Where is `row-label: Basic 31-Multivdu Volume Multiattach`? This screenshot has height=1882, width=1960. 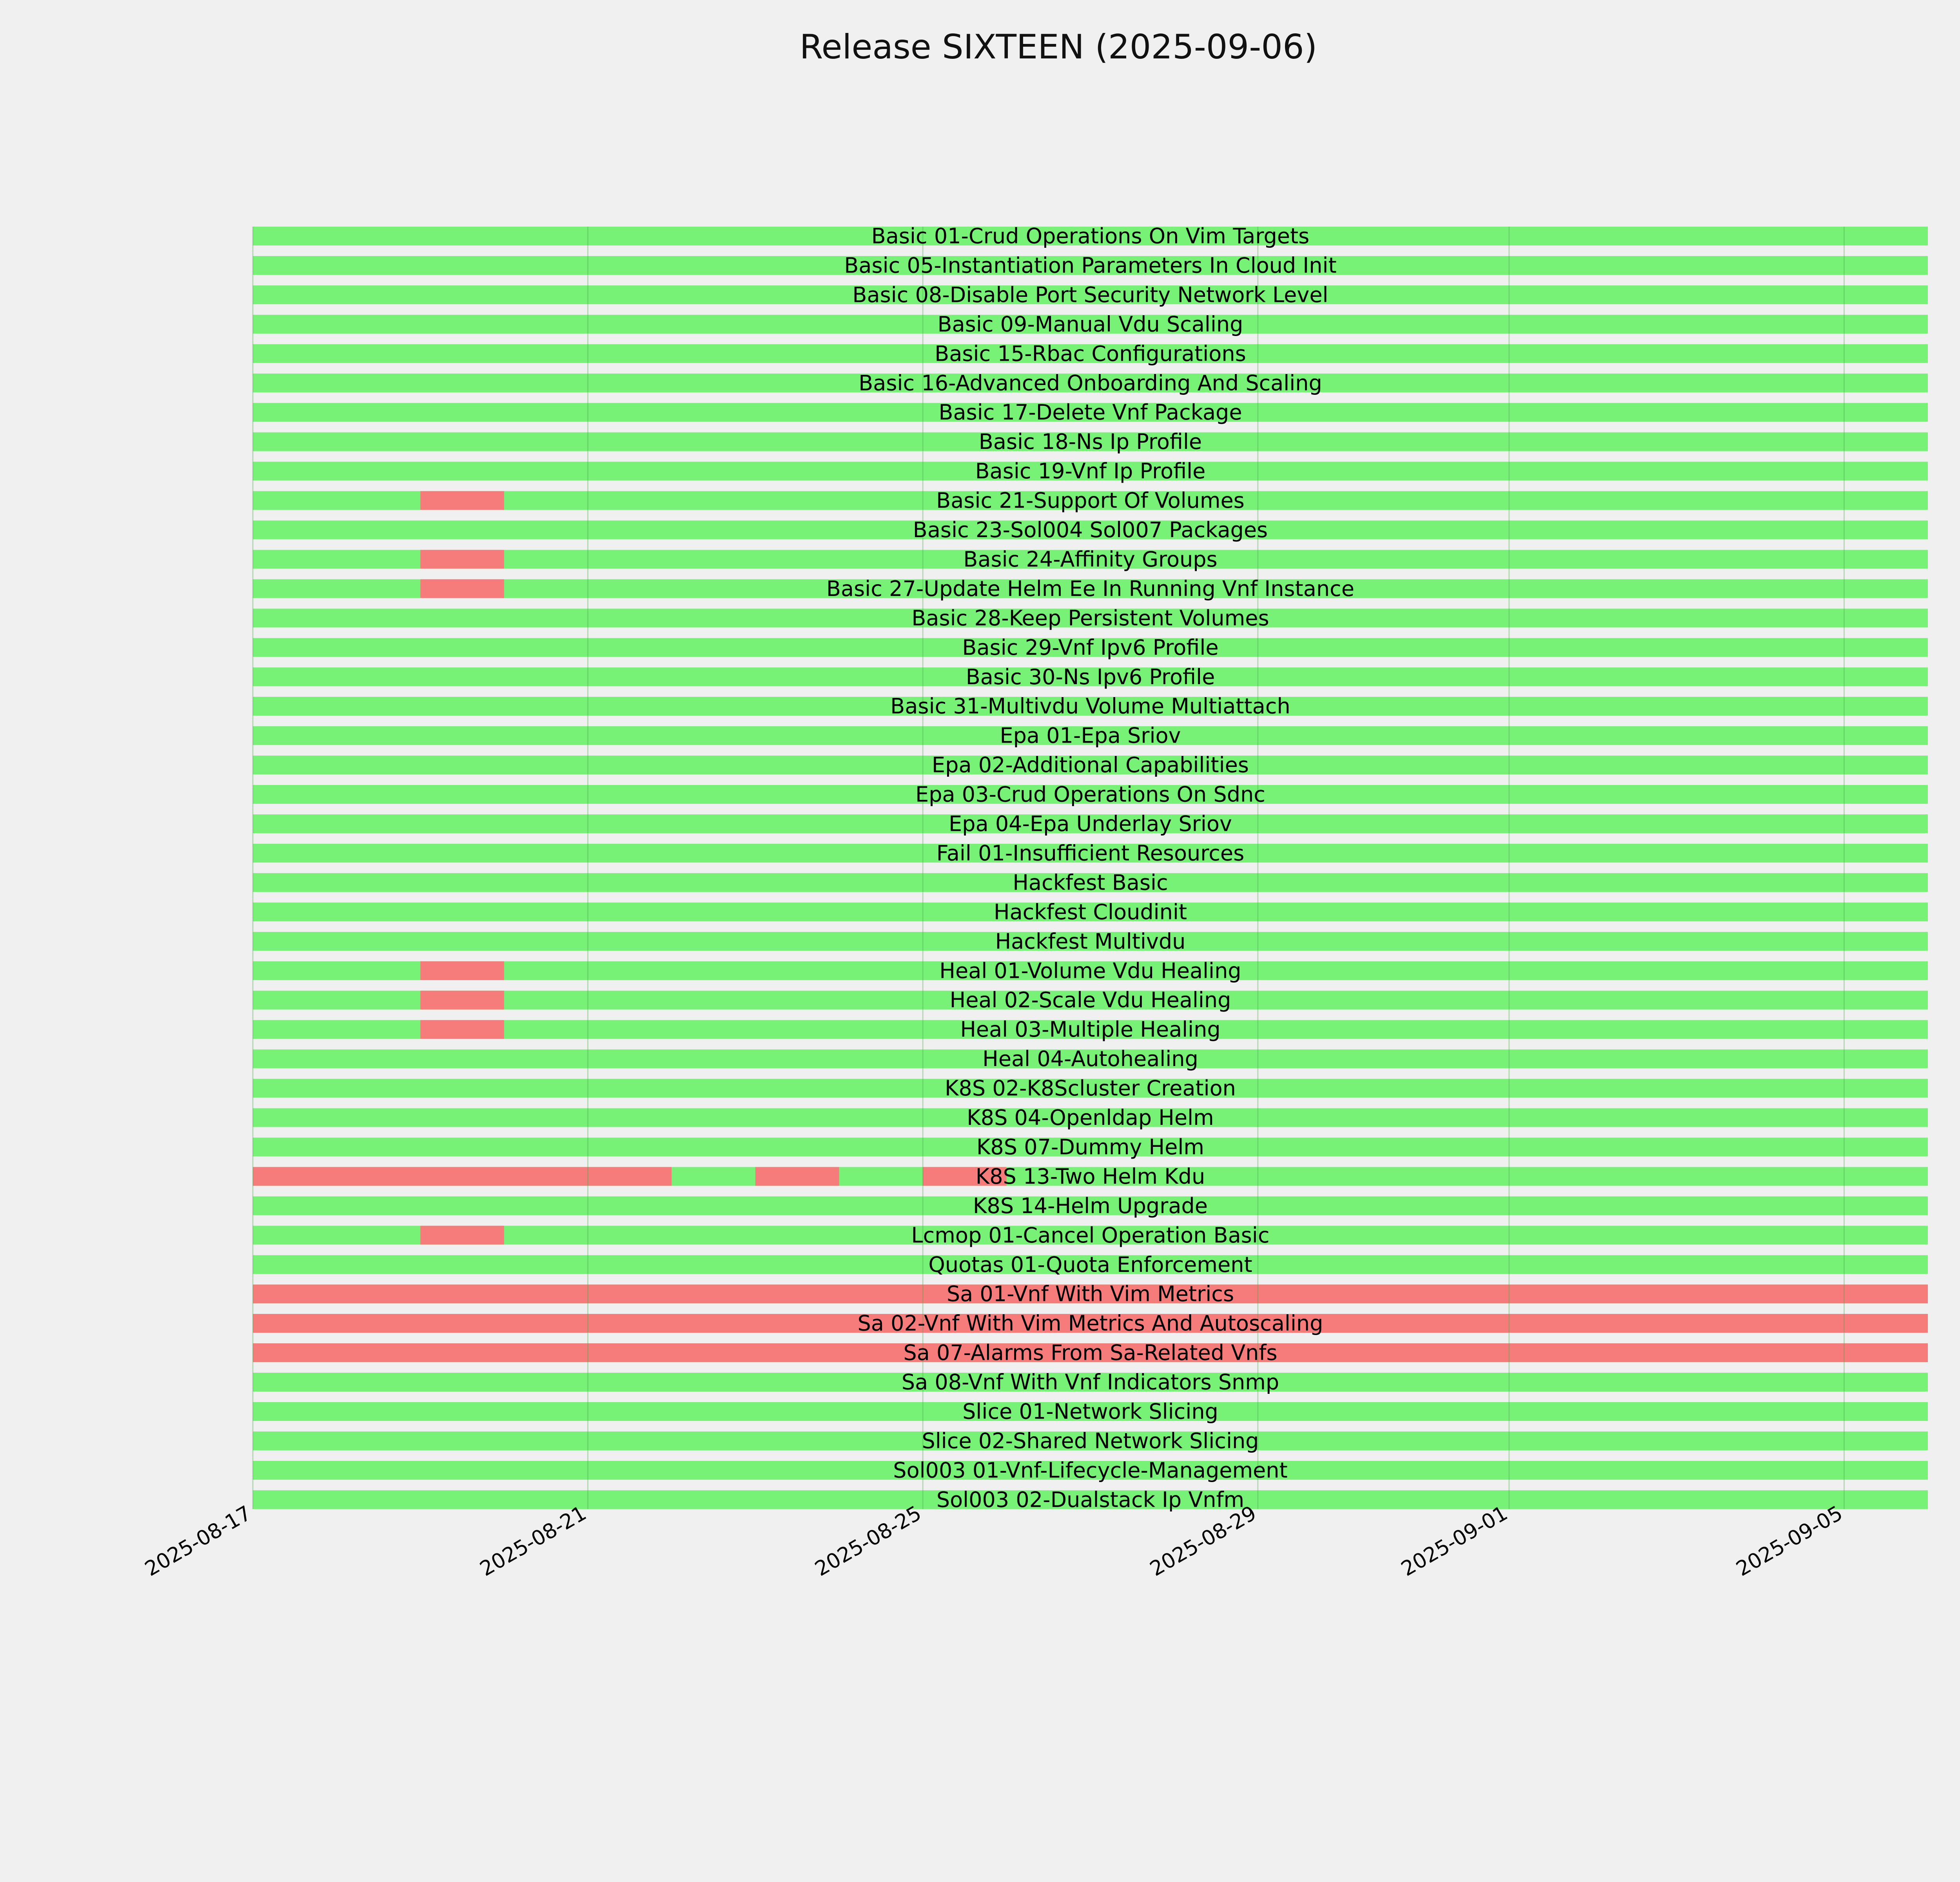 row-label: Basic 31-Multivdu Volume Multiattach is located at coordinates (1090, 706).